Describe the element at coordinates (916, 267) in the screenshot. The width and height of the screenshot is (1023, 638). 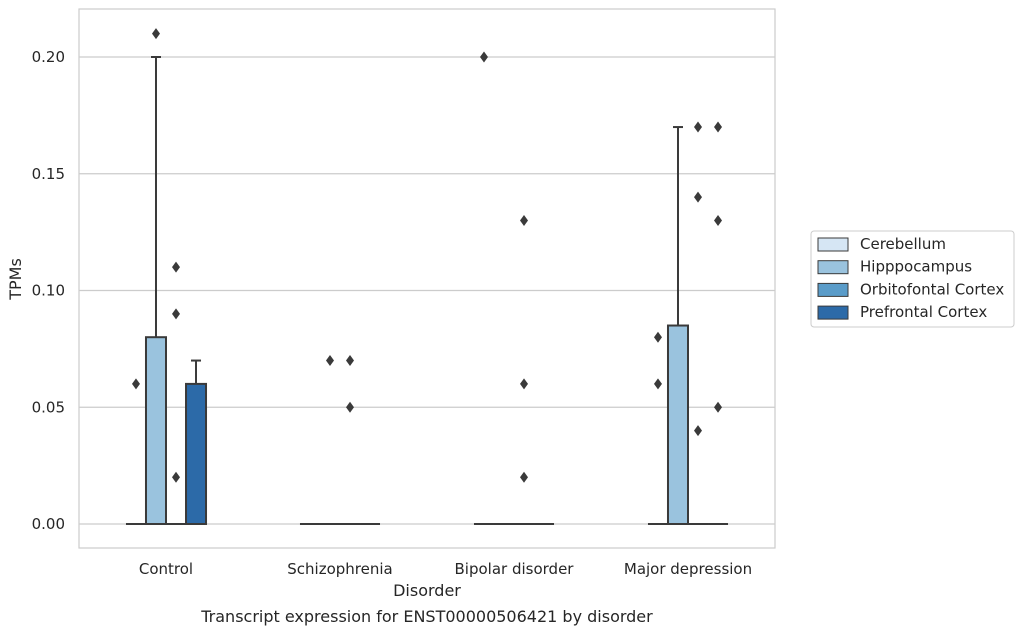
I see `legend-label: Hipppocampus` at that location.